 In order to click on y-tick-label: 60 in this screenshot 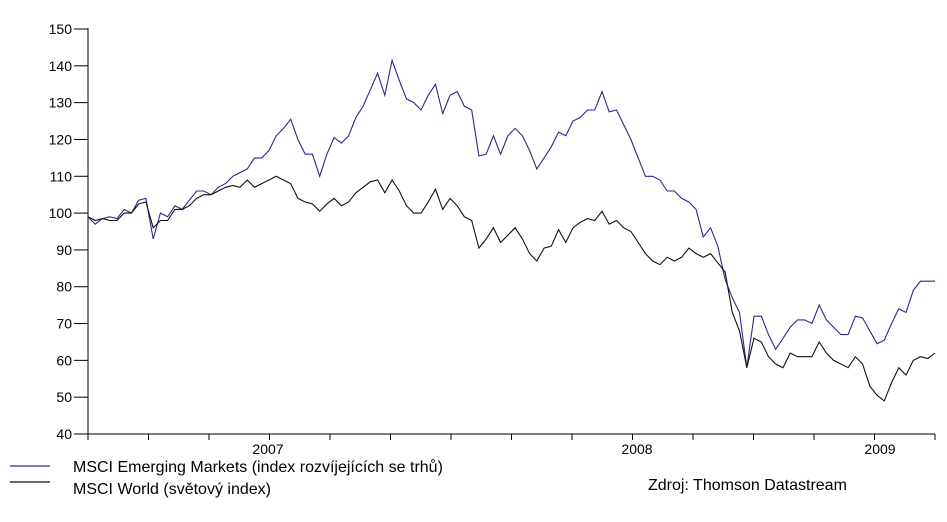, I will do `click(64, 360)`.